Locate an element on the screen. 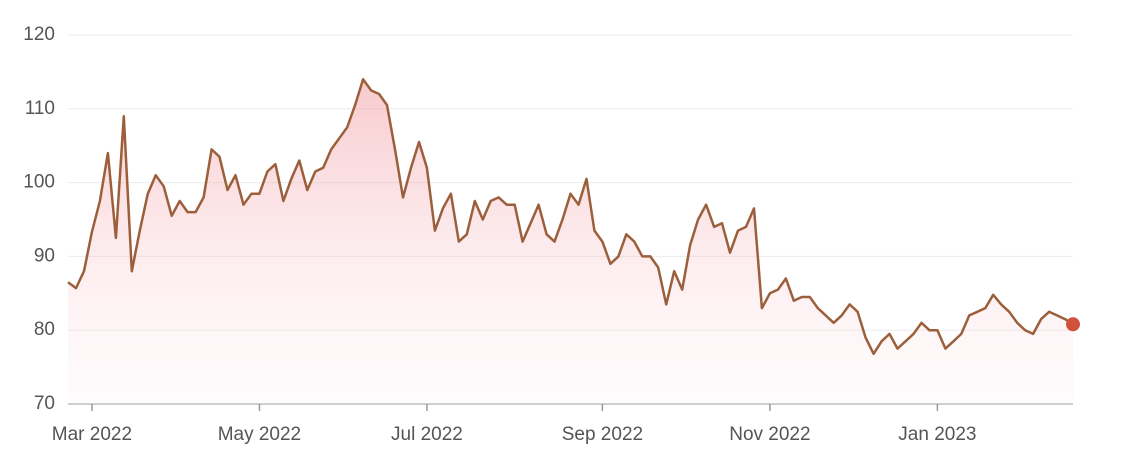  y-tick-label: 70 is located at coordinates (44, 403).